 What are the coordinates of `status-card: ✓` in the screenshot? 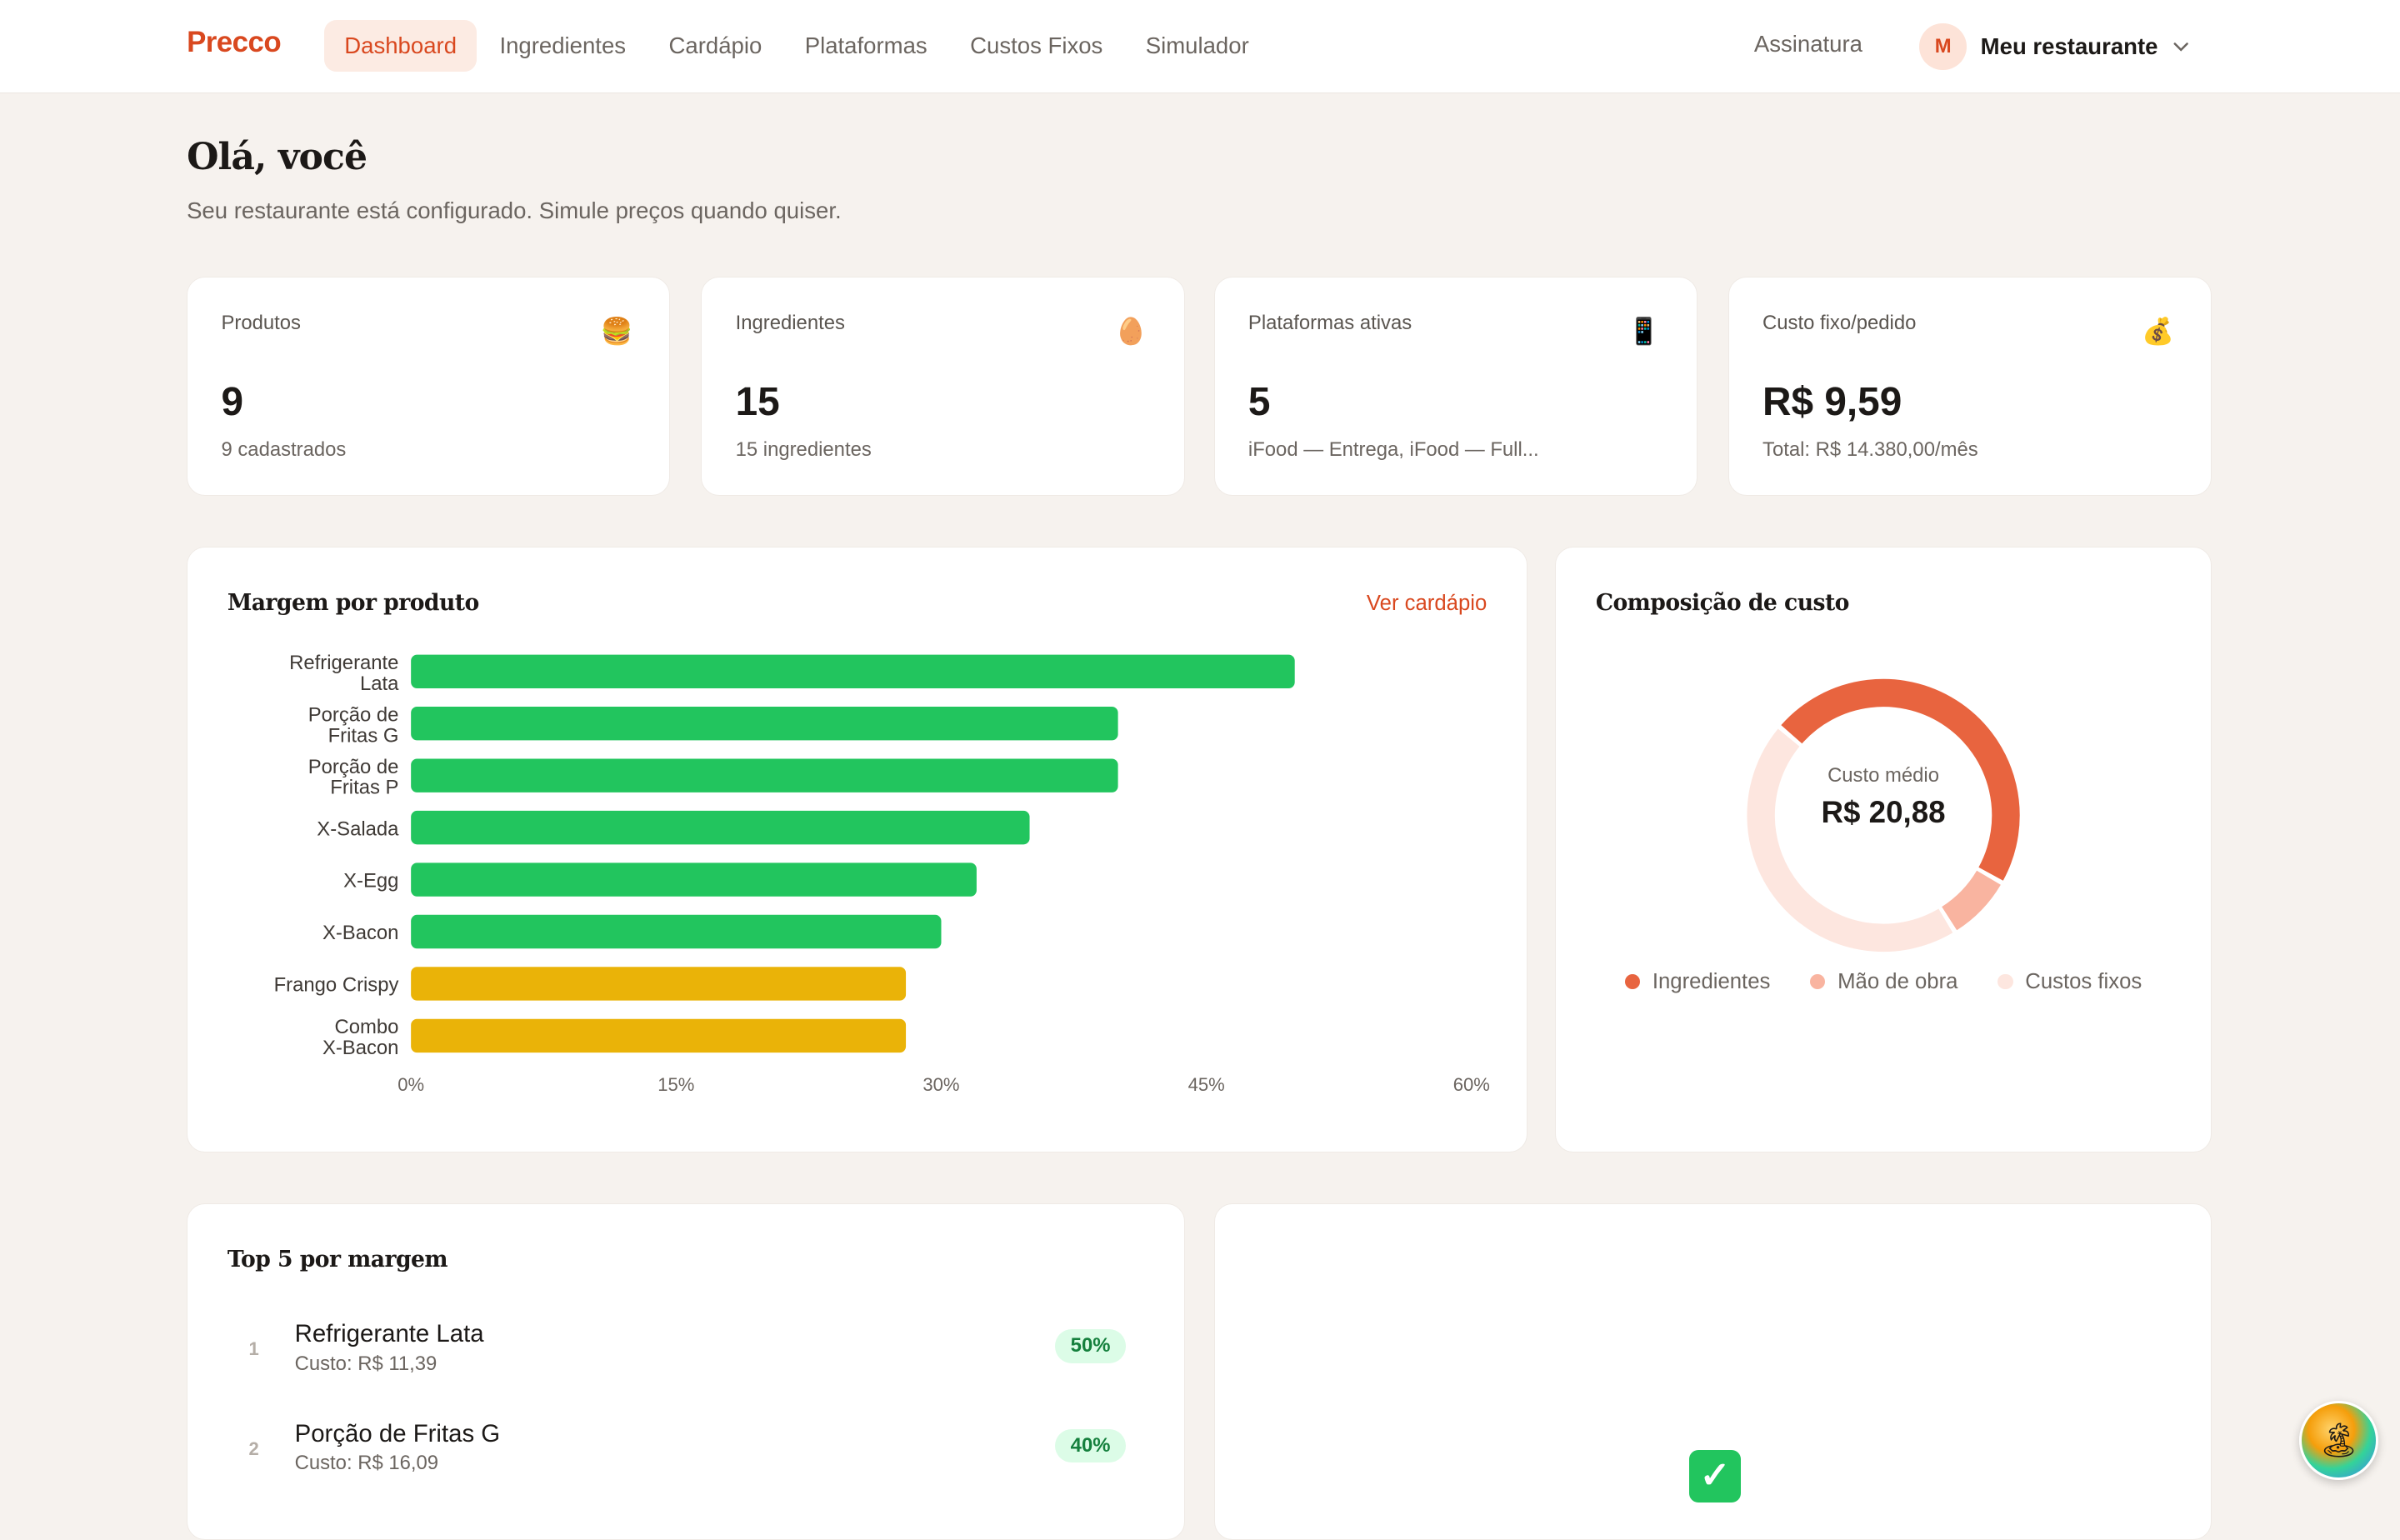 It's located at (1712, 1371).